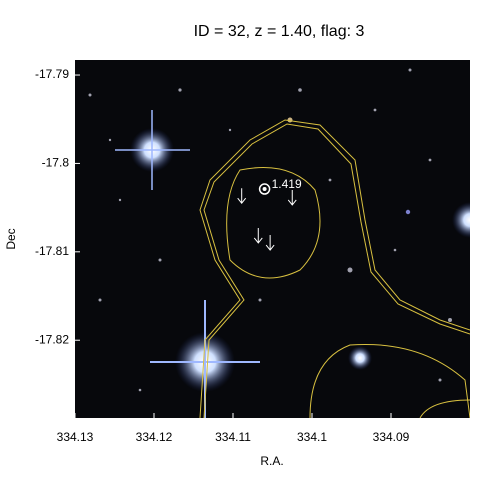  What do you see at coordinates (154, 437) in the screenshot?
I see `x-tick-label: 334.12` at bounding box center [154, 437].